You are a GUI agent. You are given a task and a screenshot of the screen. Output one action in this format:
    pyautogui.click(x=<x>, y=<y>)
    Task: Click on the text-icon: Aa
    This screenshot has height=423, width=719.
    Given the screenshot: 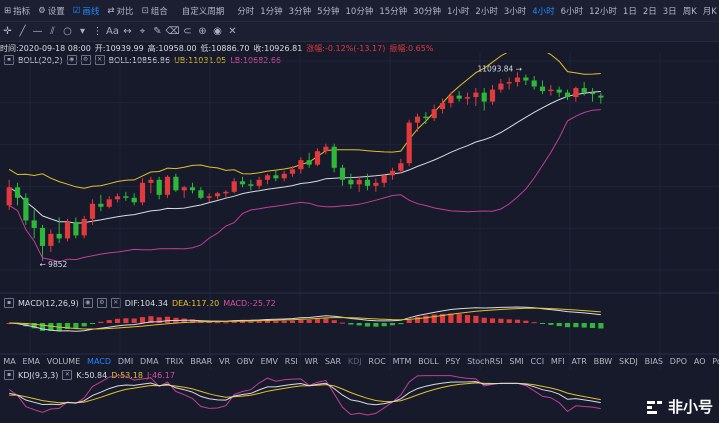 What is the action you would take?
    pyautogui.click(x=112, y=31)
    